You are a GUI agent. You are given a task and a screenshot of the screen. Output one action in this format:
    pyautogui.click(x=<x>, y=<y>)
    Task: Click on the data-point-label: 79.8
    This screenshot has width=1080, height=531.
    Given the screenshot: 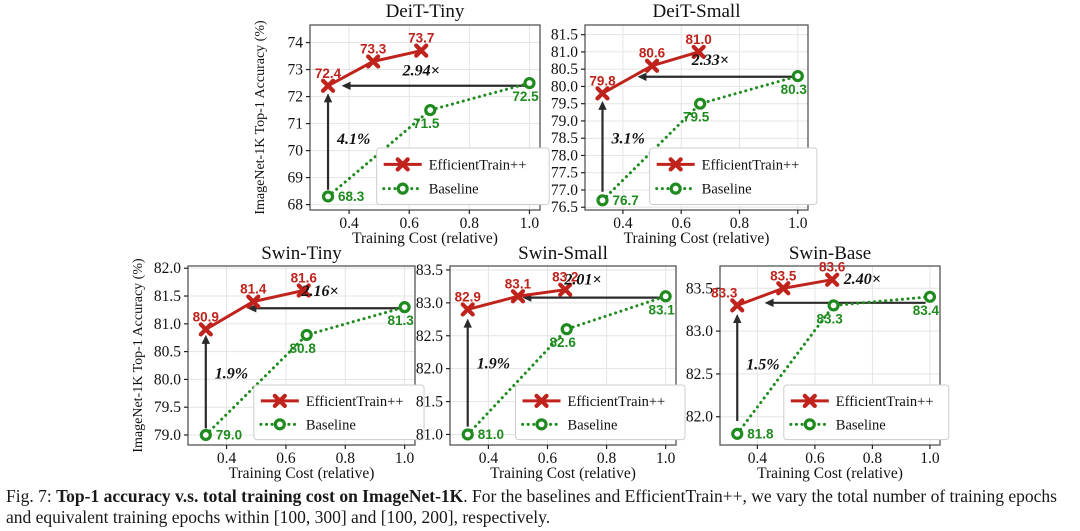 What is the action you would take?
    pyautogui.click(x=602, y=80)
    